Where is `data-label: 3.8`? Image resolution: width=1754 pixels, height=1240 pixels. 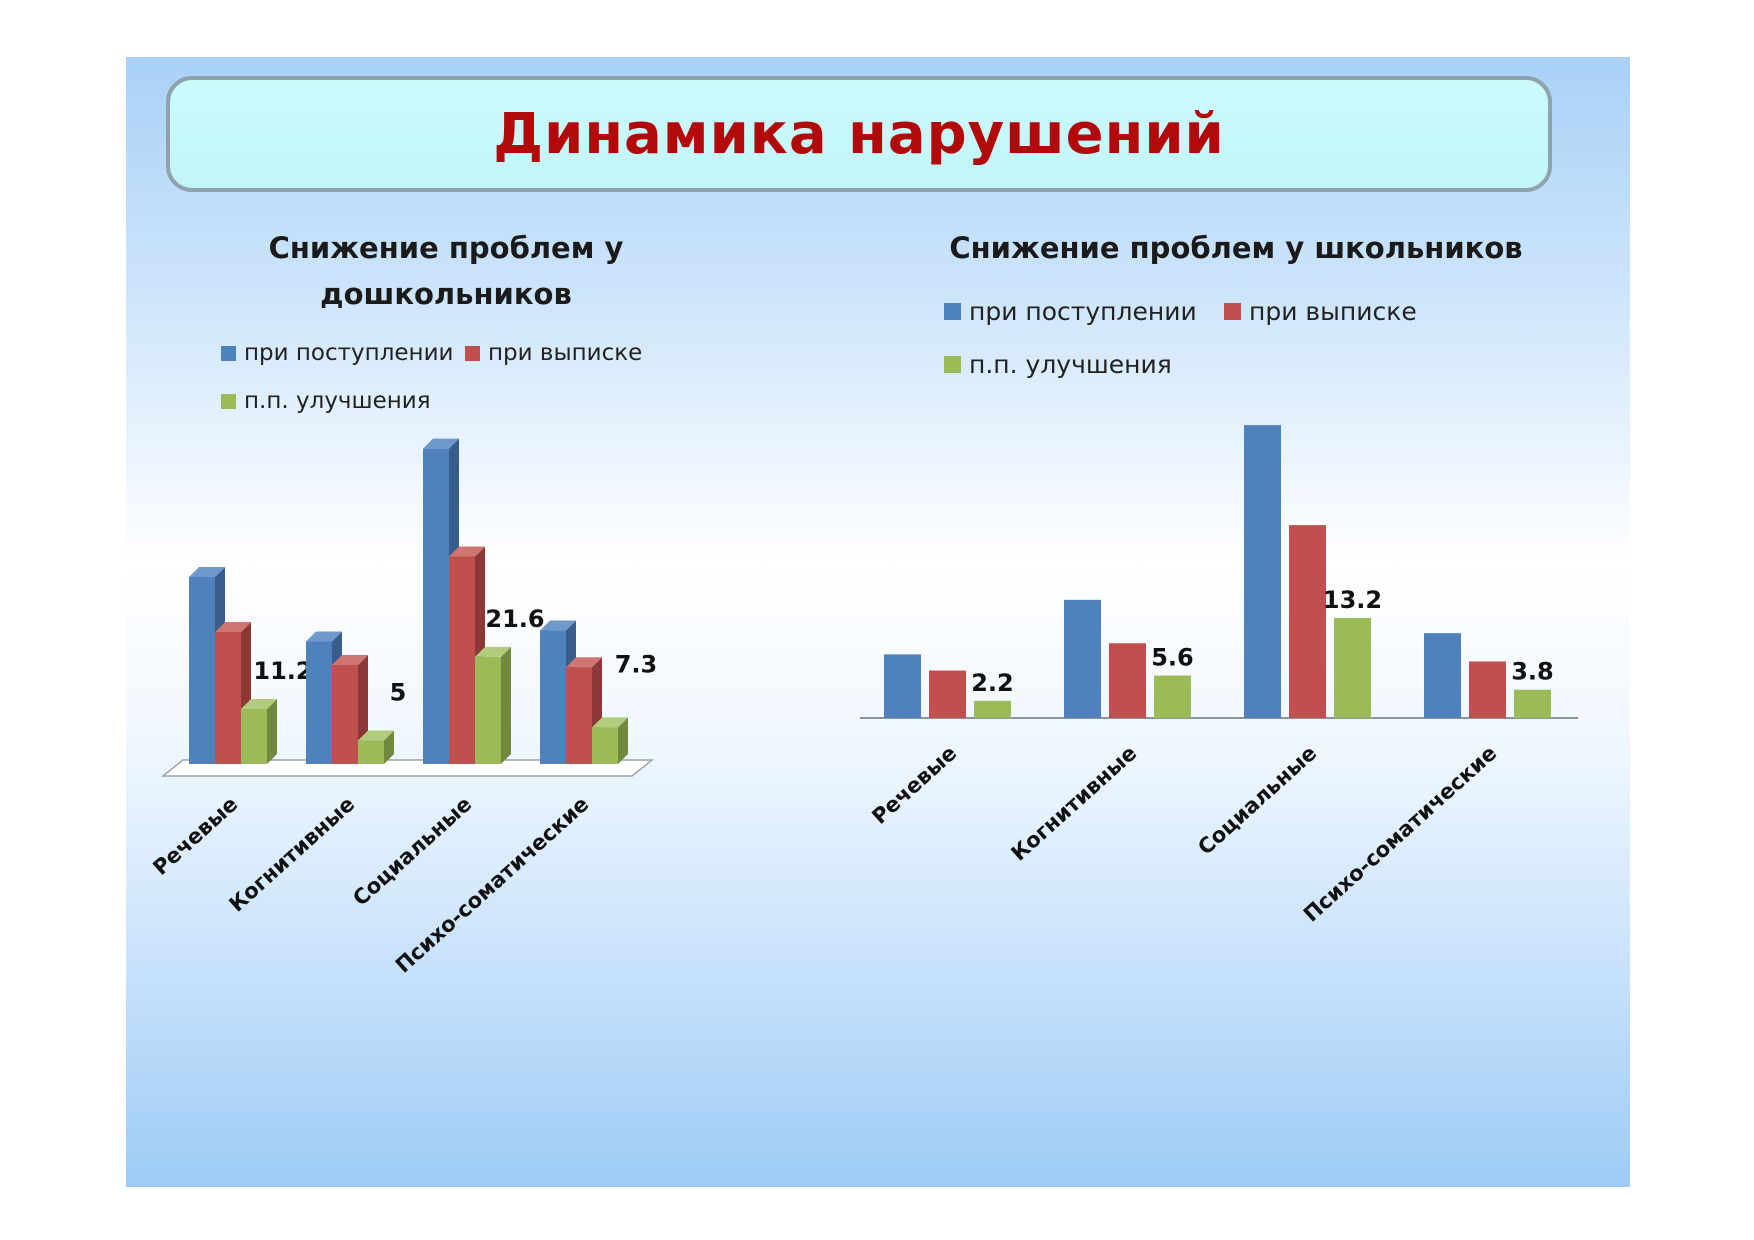 data-label: 3.8 is located at coordinates (1532, 672).